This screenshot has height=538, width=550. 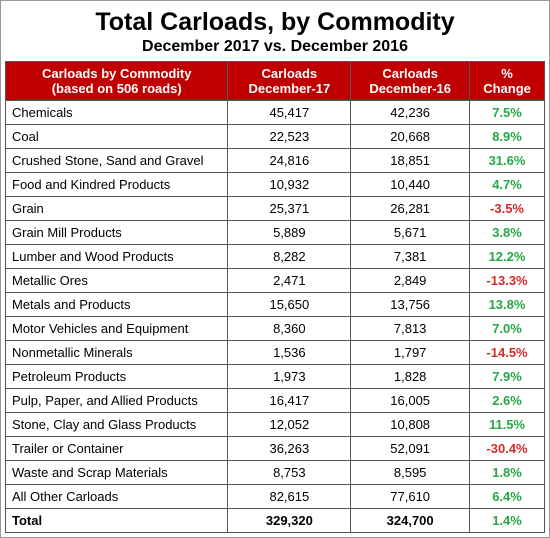 I want to click on carloads-cell: 13,756, so click(x=410, y=304).